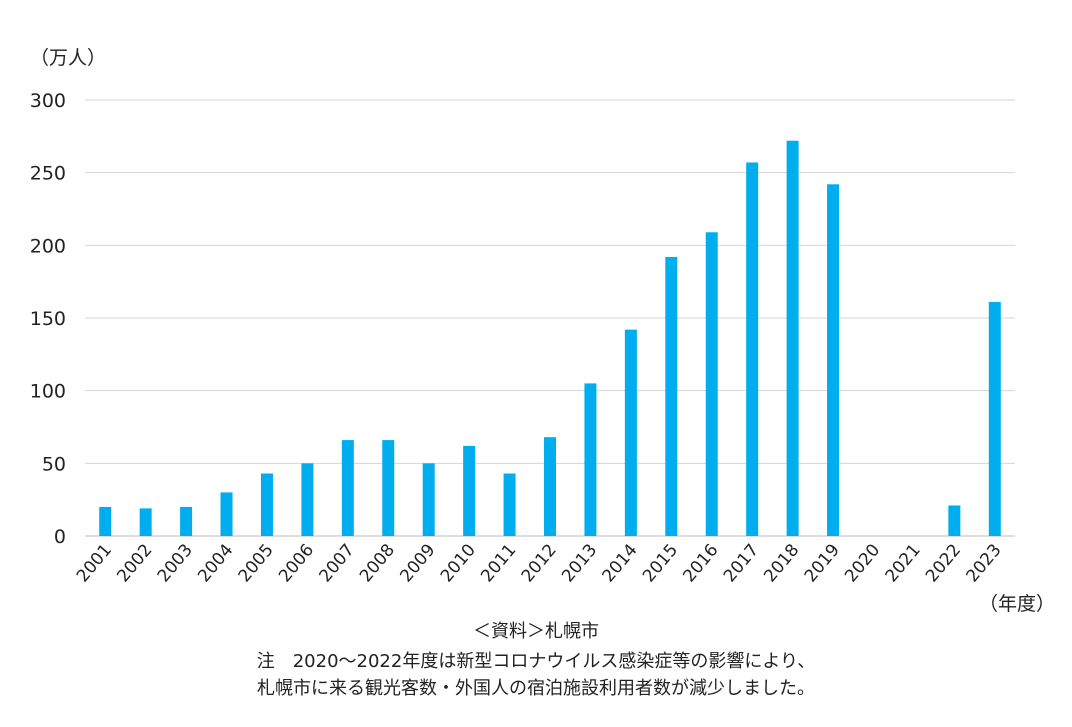 The width and height of the screenshot is (1072, 727). Describe the element at coordinates (1017, 604) in the screenshot. I see `x-axis-unit: （年度）` at that location.